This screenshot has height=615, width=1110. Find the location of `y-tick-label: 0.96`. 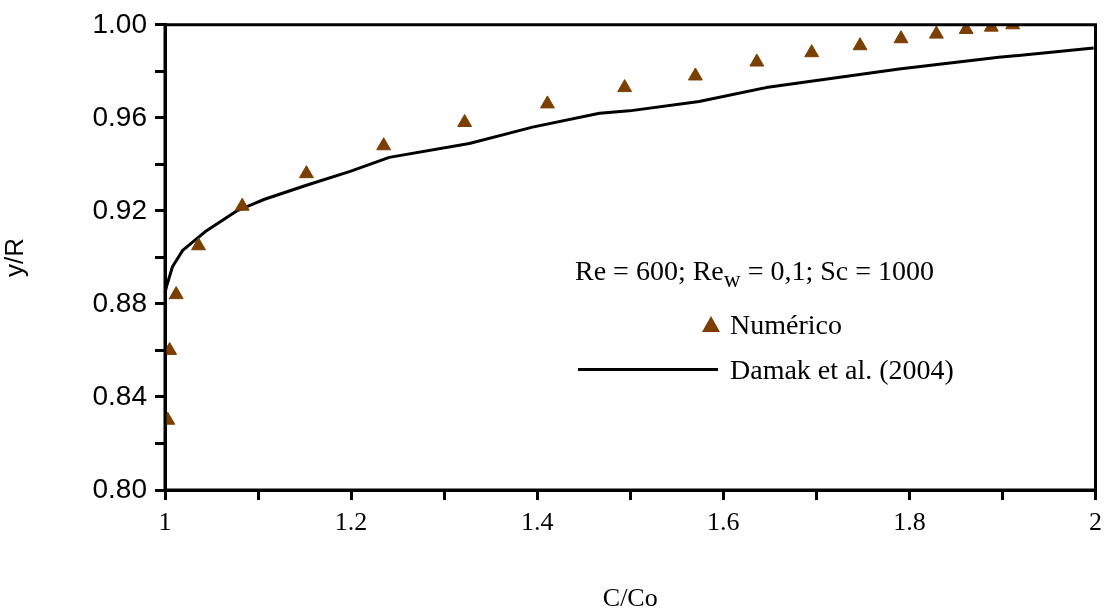

y-tick-label: 0.96 is located at coordinates (119, 116).